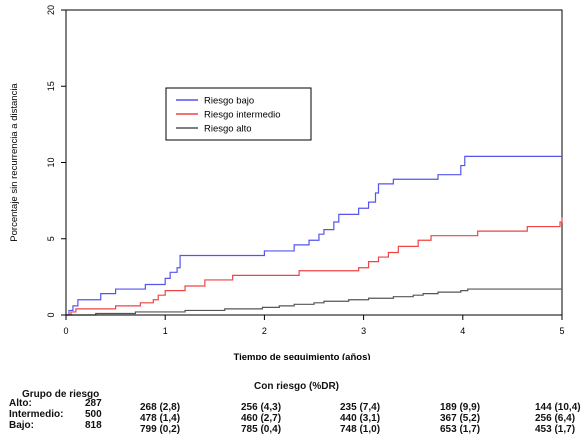 Image resolution: width=587 pixels, height=445 pixels. Describe the element at coordinates (360, 429) in the screenshot. I see `risk-row-value: 748 (1,0)` at that location.